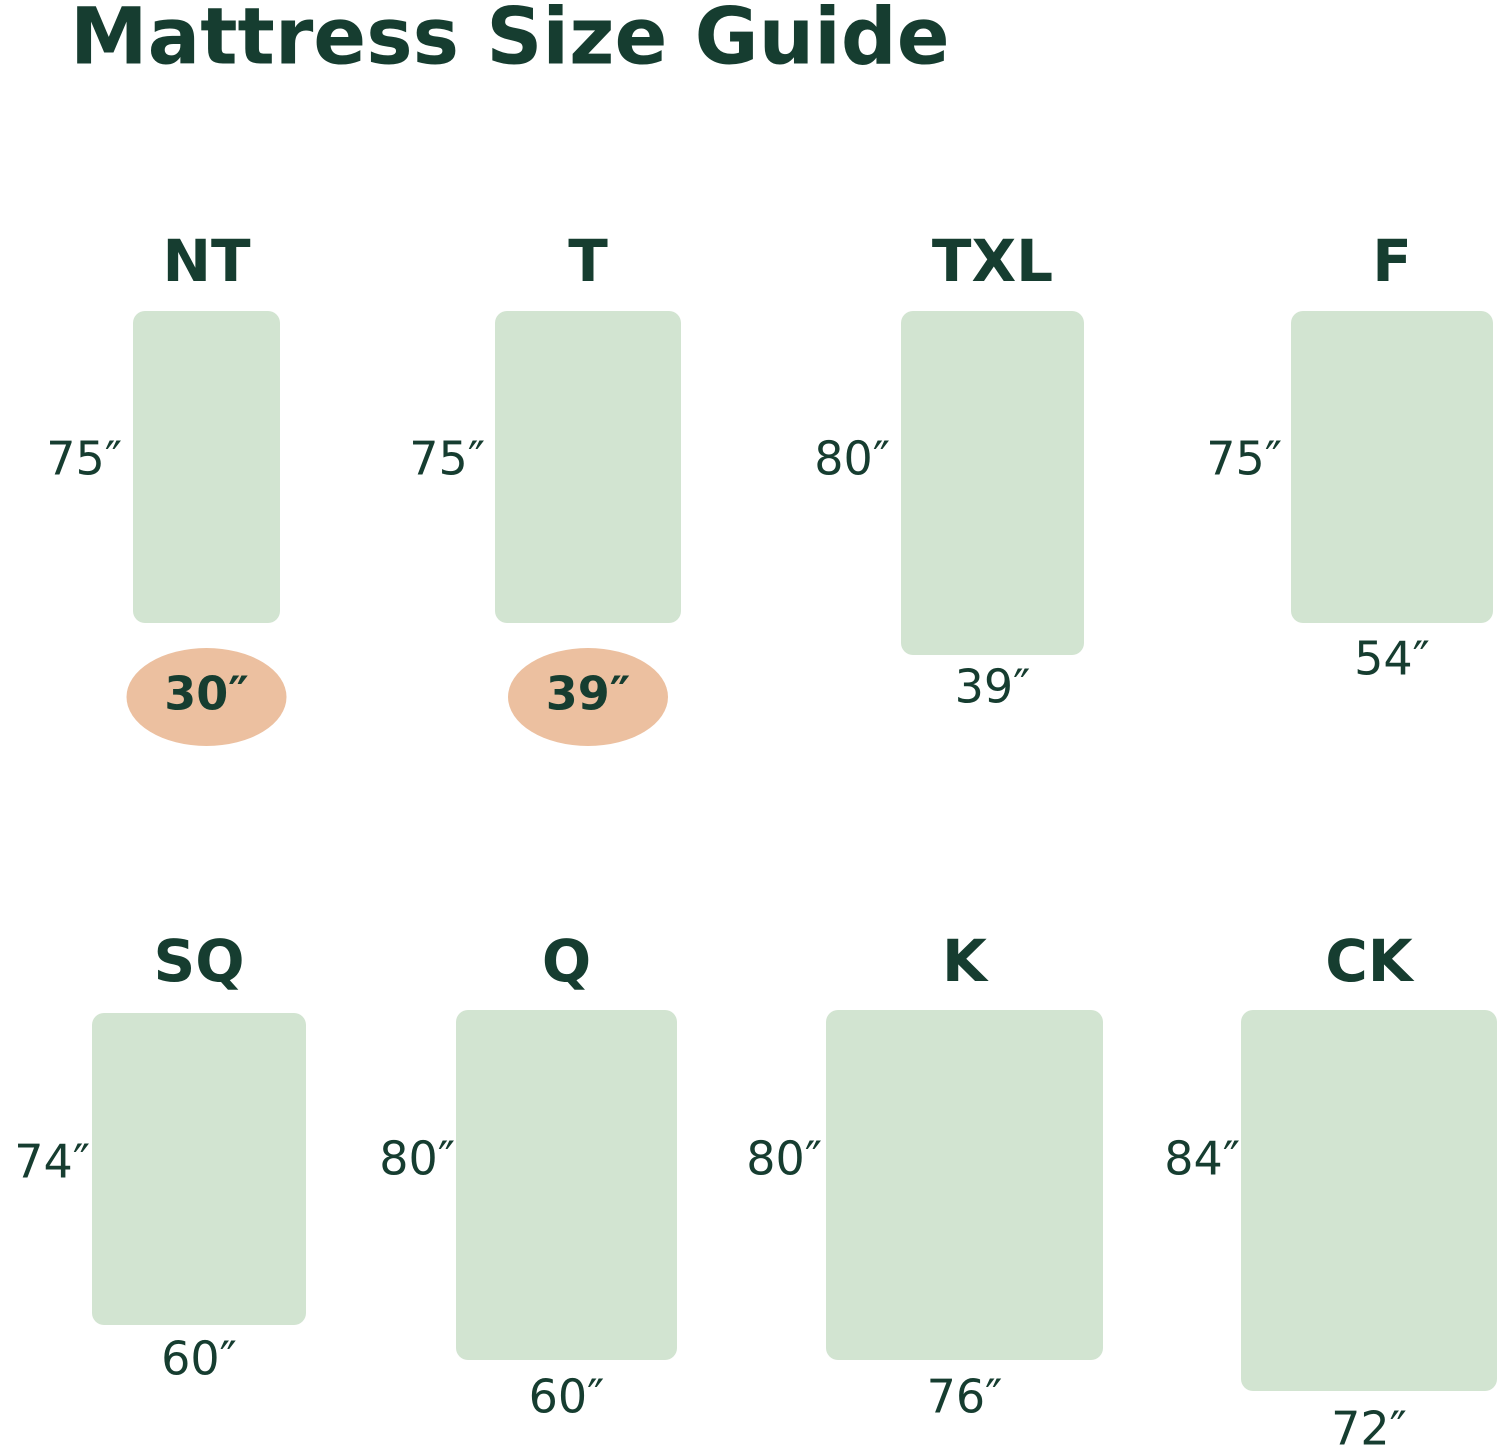 Image resolution: width=1500 pixels, height=1454 pixels. I want to click on width-label: 30″, so click(206, 694).